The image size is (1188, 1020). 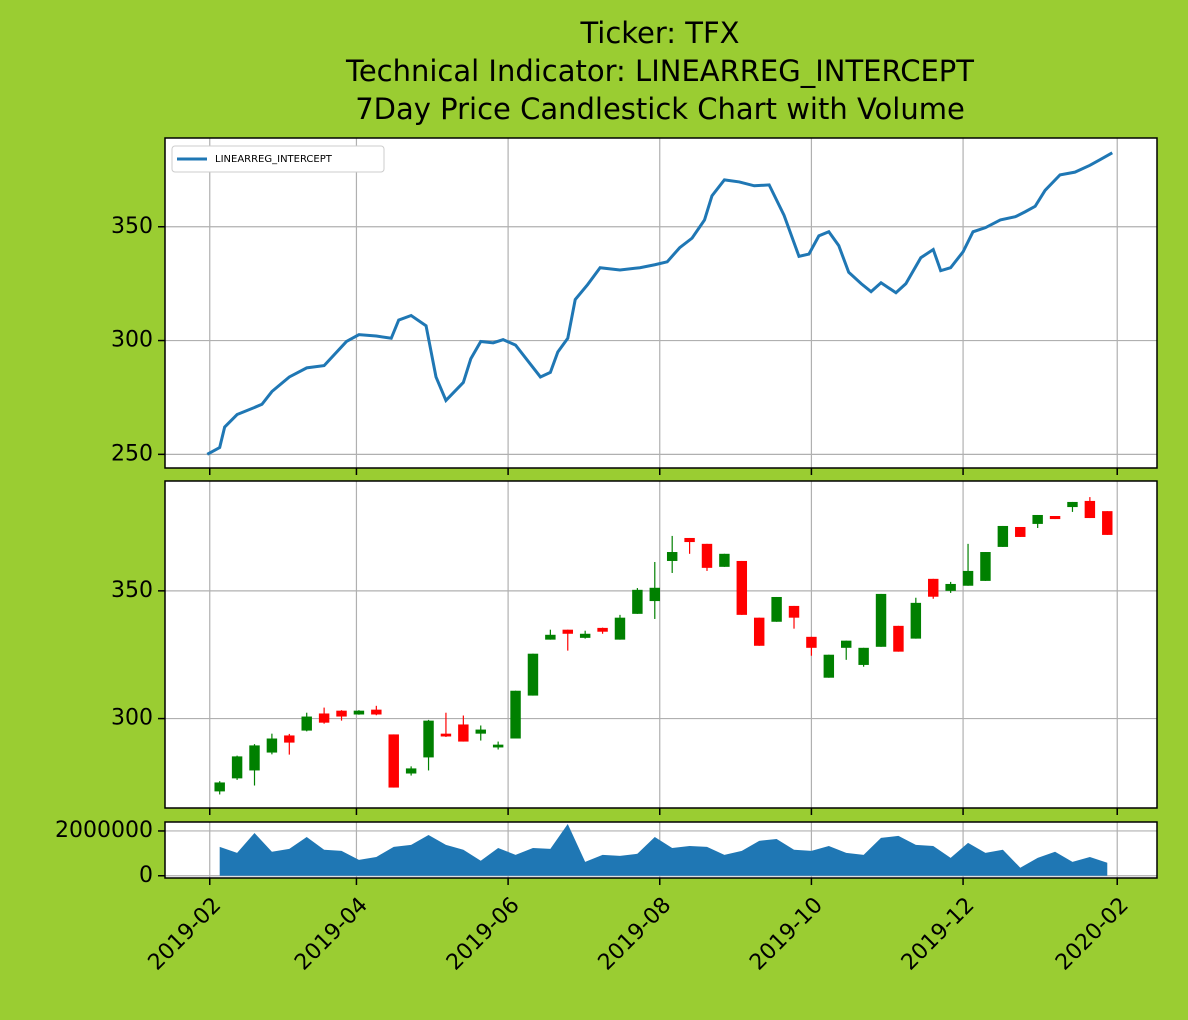 What do you see at coordinates (1092, 934) in the screenshot?
I see `x-tick-label: 2020-02` at bounding box center [1092, 934].